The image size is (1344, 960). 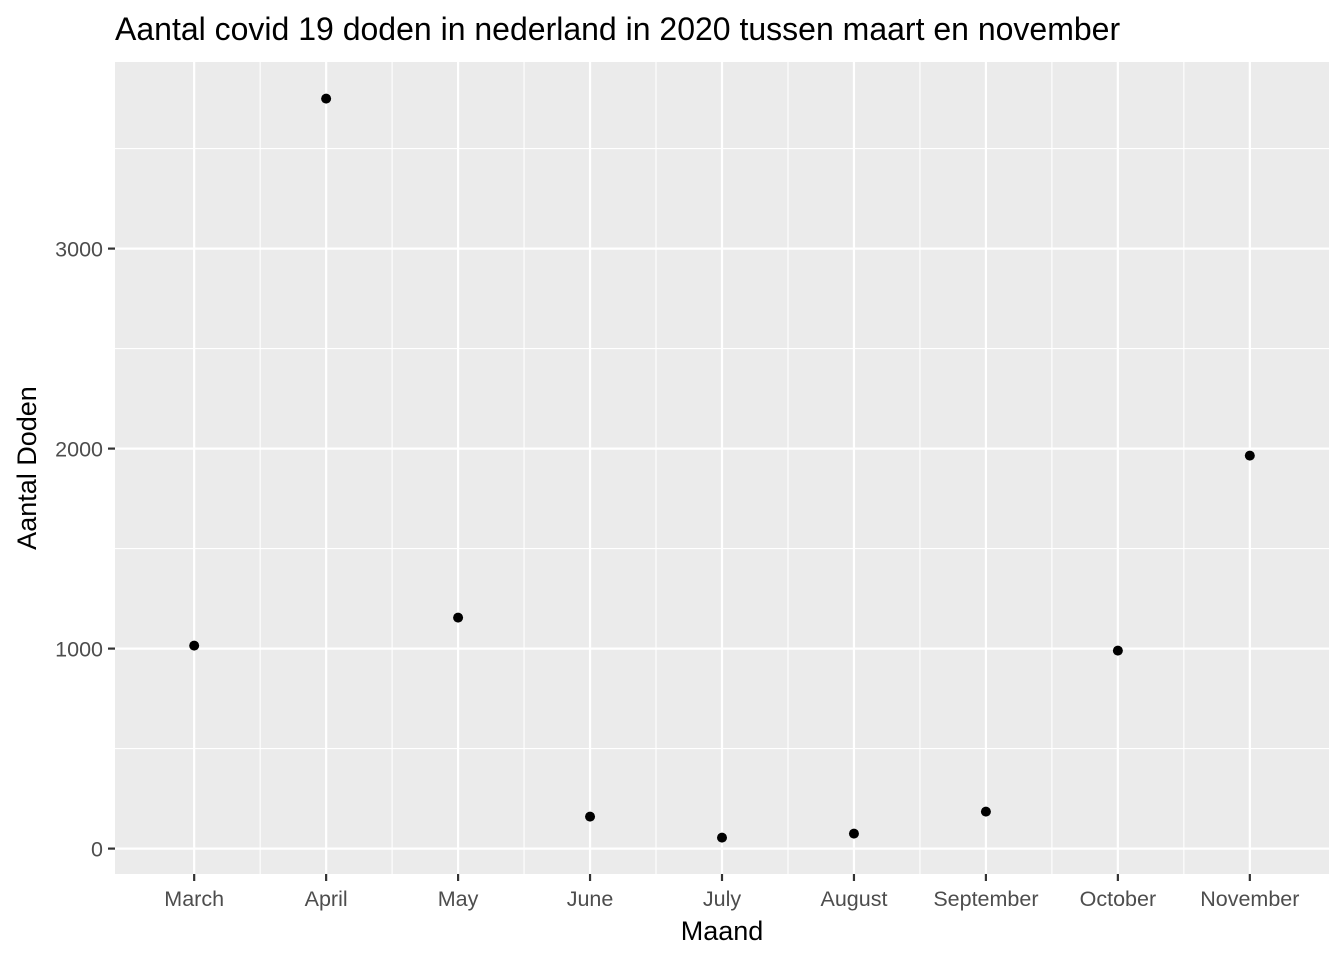 What do you see at coordinates (458, 617) in the screenshot?
I see `data-point-may` at bounding box center [458, 617].